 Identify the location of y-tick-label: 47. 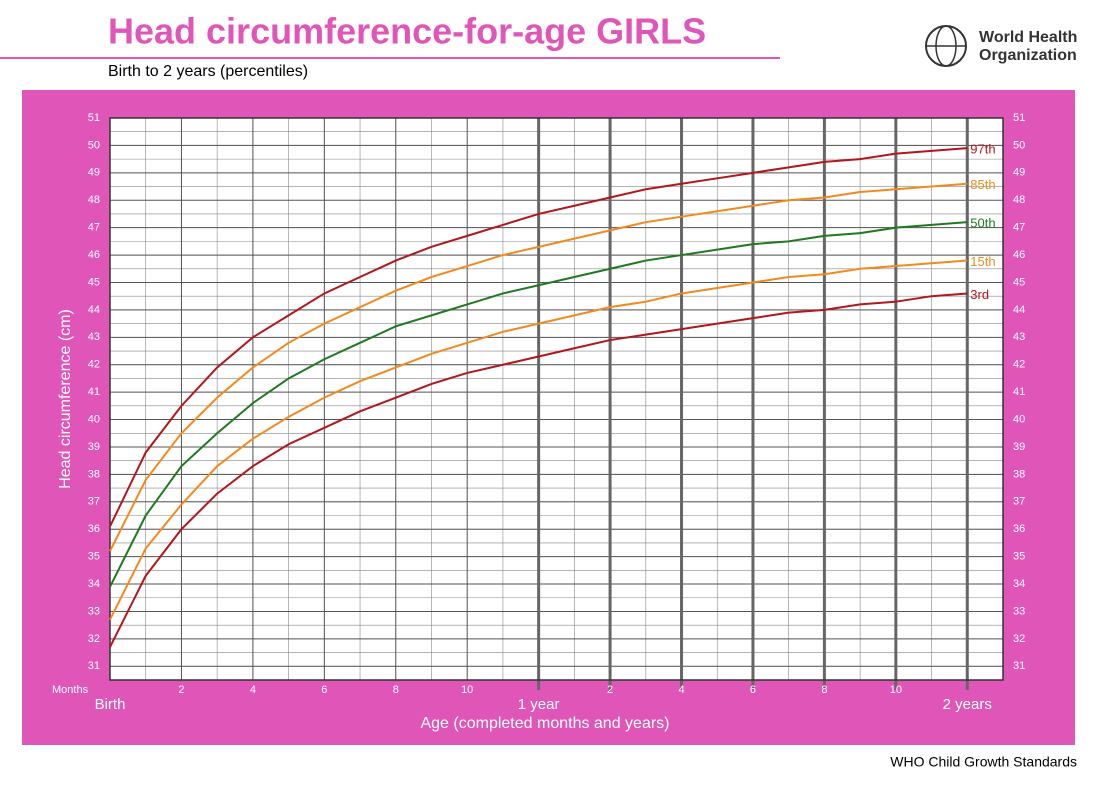
(94, 228).